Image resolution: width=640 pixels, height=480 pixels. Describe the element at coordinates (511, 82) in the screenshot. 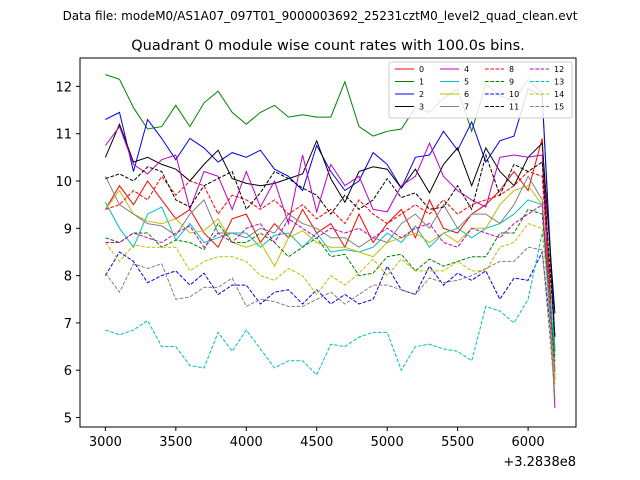

I see `legend-label-9: 9` at that location.